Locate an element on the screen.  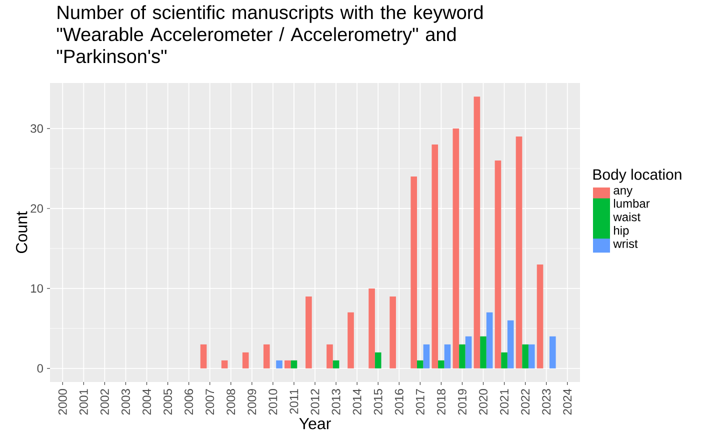
x-tick-label: 2009 is located at coordinates (252, 402).